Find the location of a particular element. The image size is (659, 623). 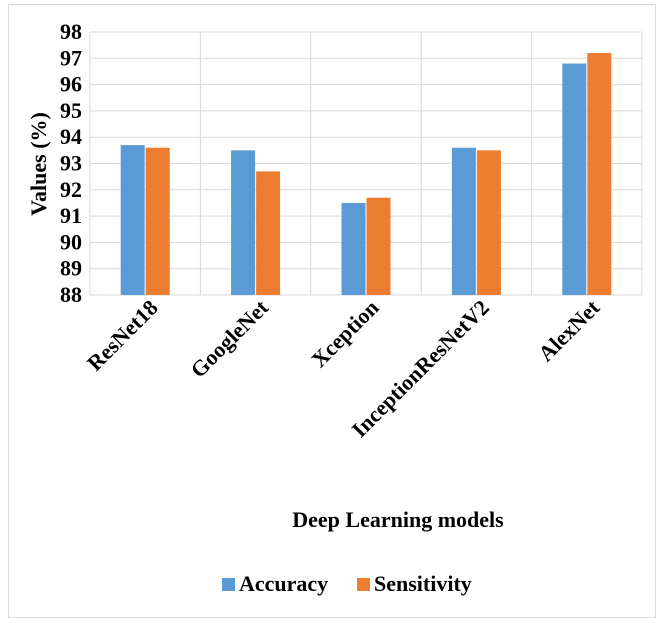

legend: Accuracy Sensitivity is located at coordinates (347, 583).